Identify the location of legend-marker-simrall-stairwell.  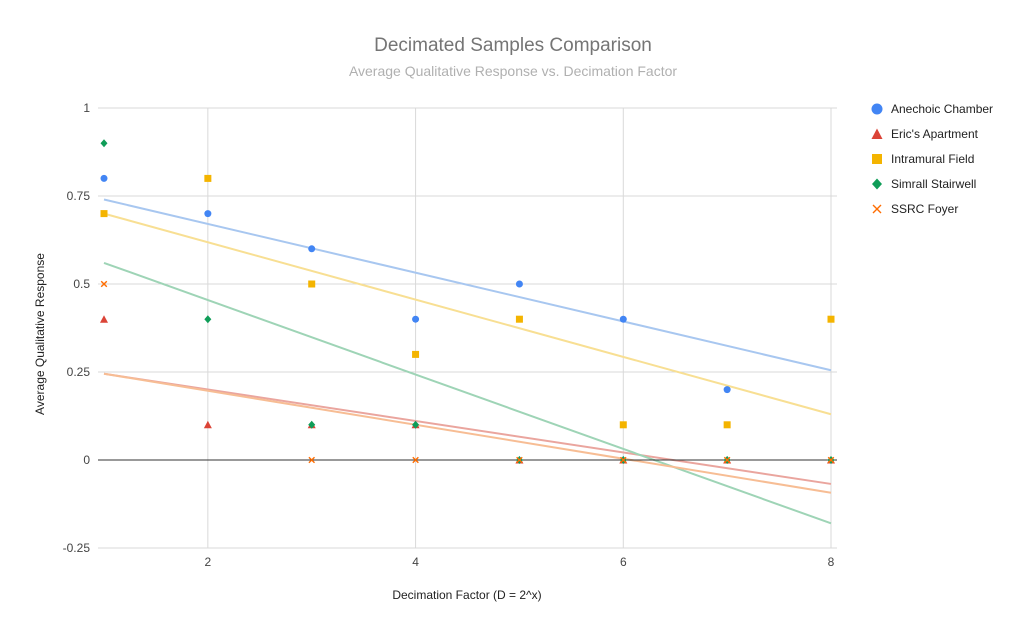
(877, 184).